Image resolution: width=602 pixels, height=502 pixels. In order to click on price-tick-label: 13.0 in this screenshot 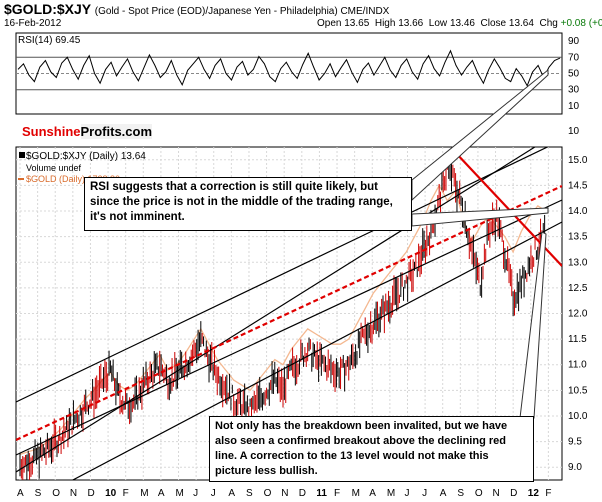, I will do `click(578, 262)`.